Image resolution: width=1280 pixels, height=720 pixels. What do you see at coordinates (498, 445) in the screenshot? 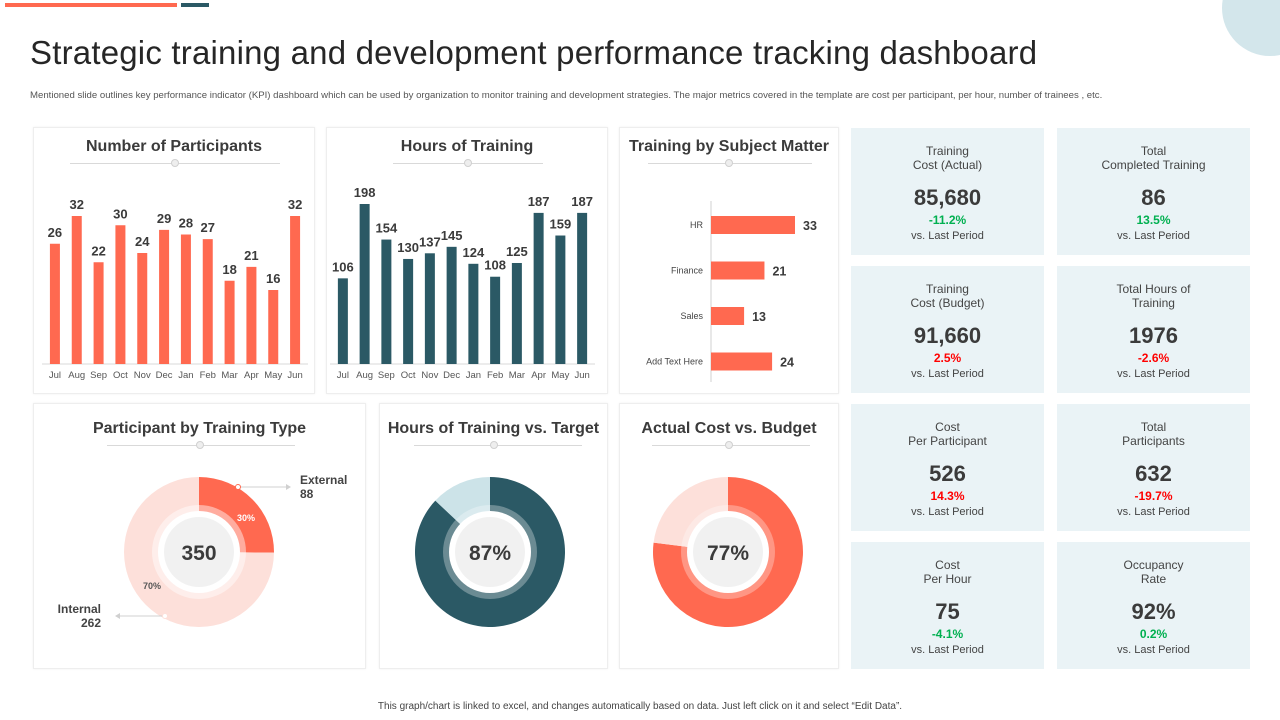
I see `title-divider` at bounding box center [498, 445].